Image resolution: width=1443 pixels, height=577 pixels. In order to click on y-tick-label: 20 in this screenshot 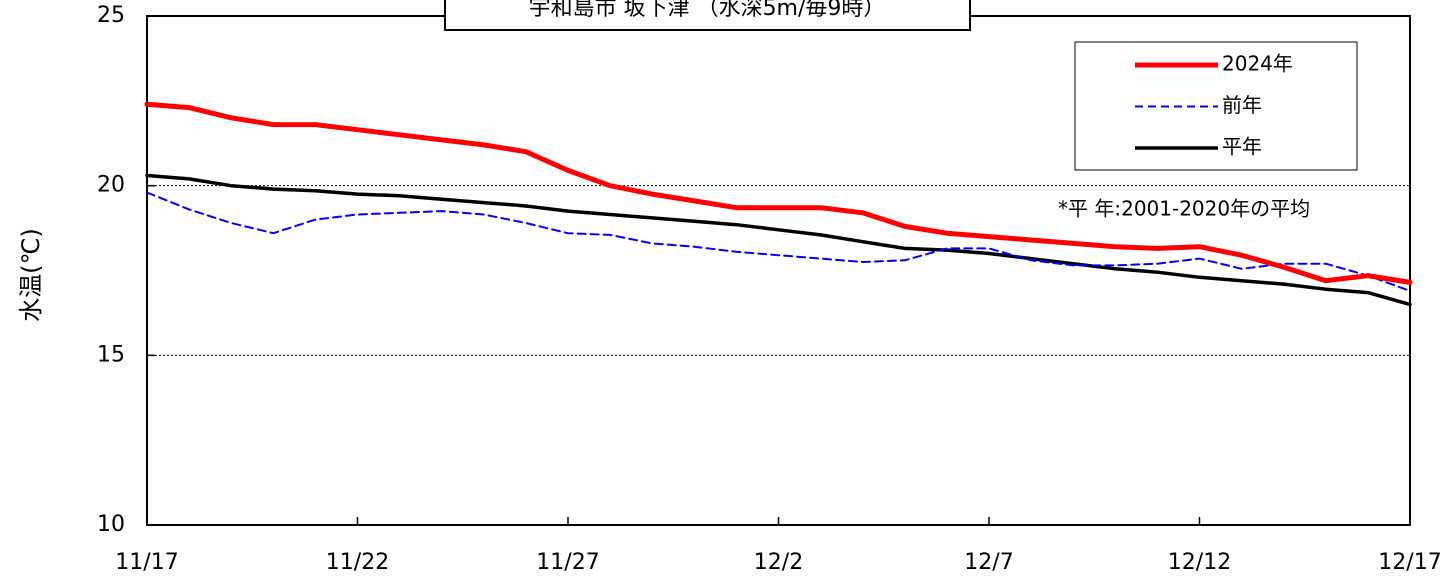, I will do `click(111, 185)`.